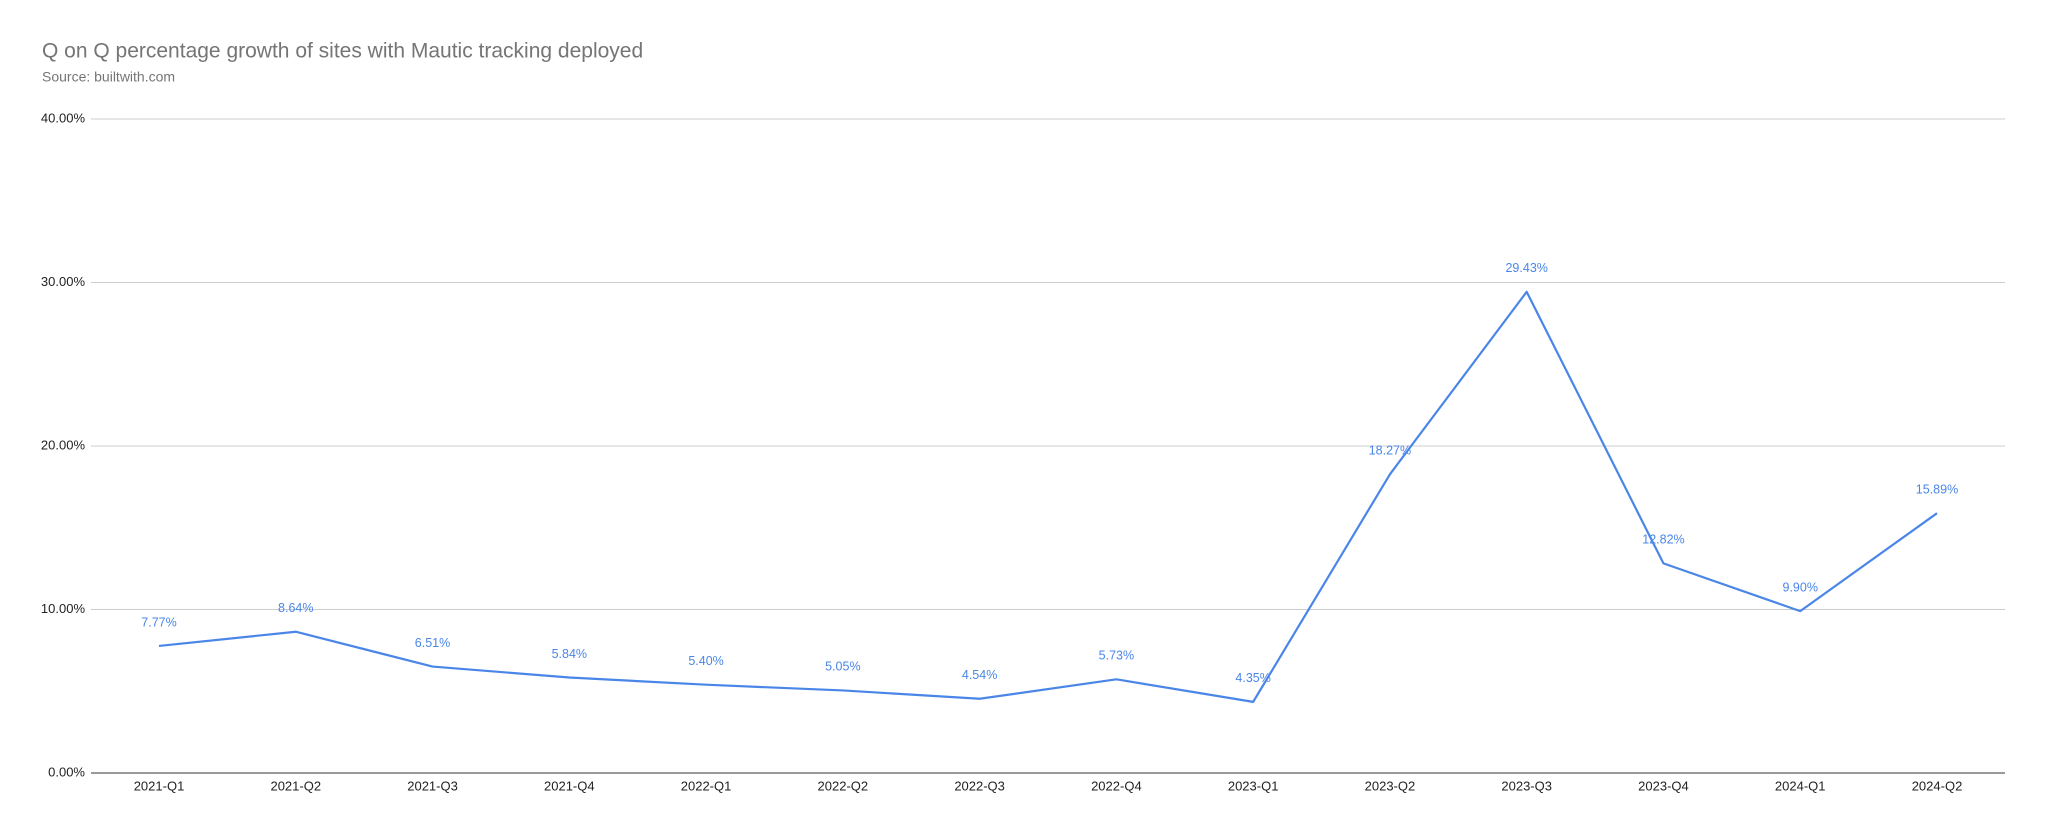  What do you see at coordinates (66, 771) in the screenshot?
I see `y-tick-label: 0.00%` at bounding box center [66, 771].